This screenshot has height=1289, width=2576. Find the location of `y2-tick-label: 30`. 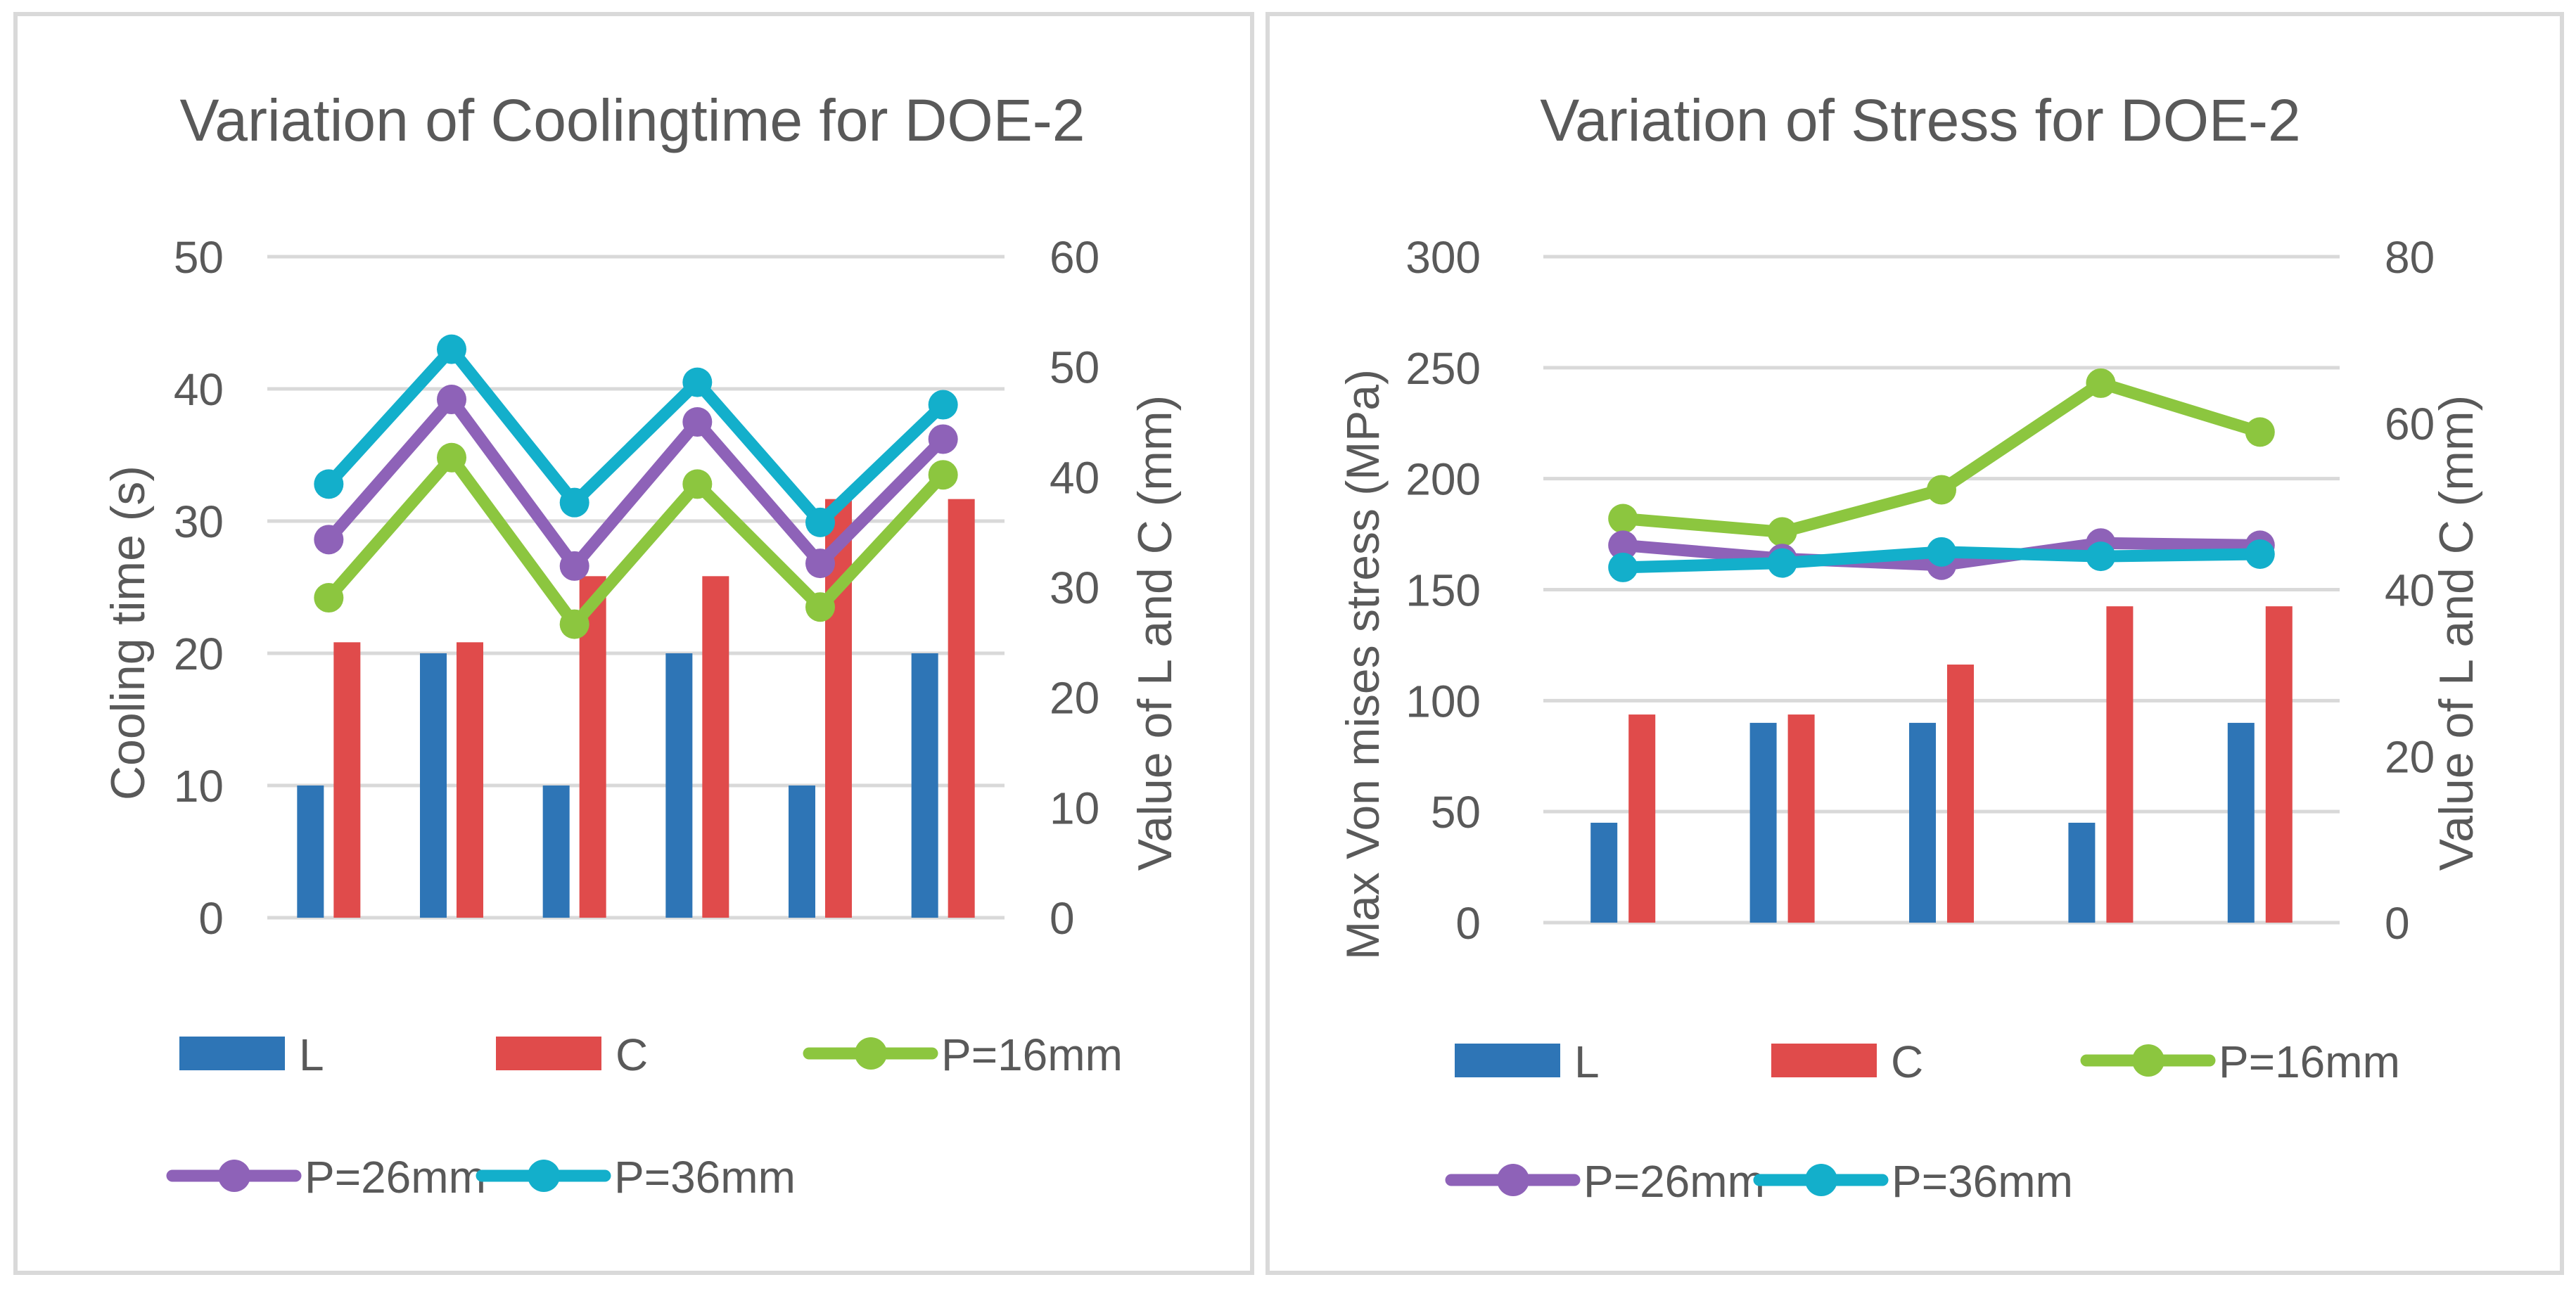

y2-tick-label: 30 is located at coordinates (1074, 588).